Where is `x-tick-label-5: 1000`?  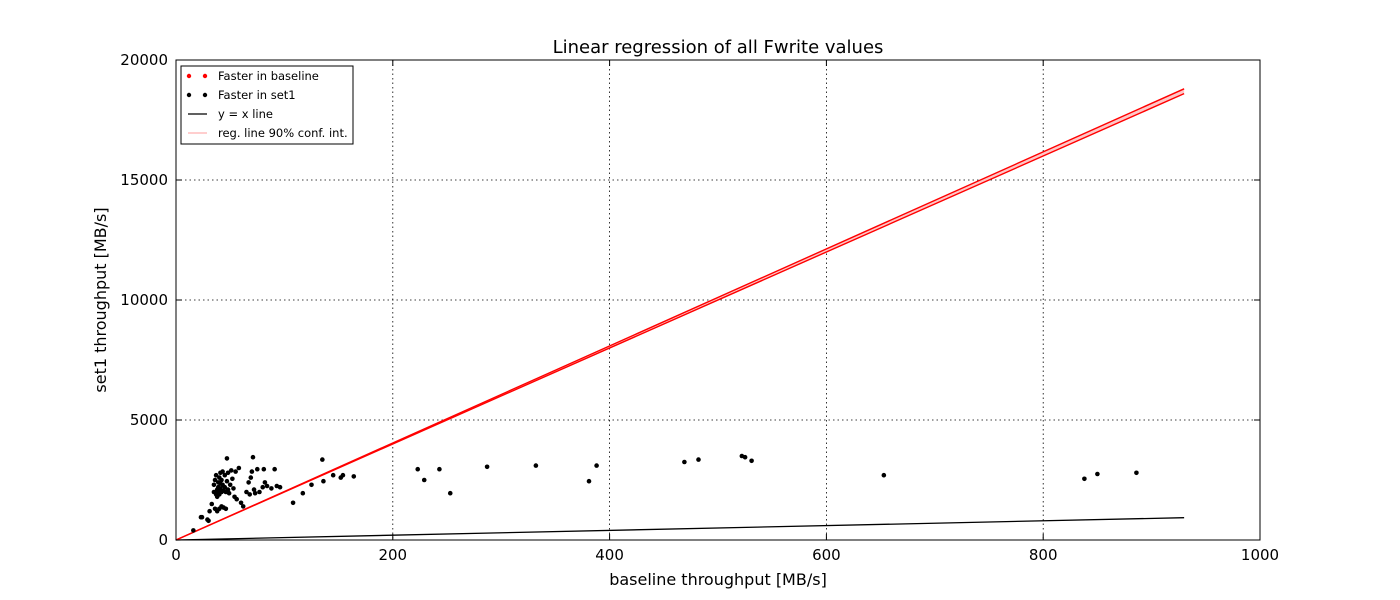
x-tick-label-5: 1000 is located at coordinates (1260, 555).